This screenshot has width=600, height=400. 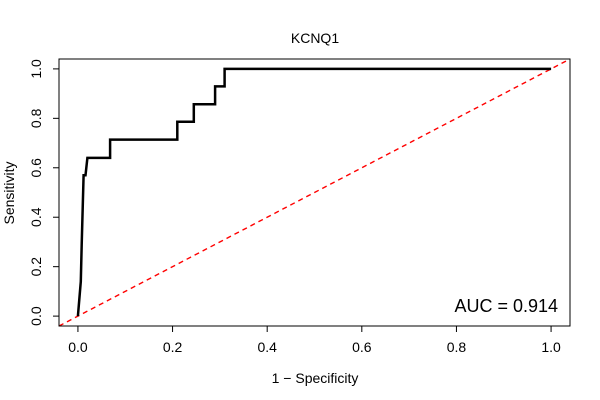 What do you see at coordinates (36, 118) in the screenshot?
I see `y-tick-label: 0.8` at bounding box center [36, 118].